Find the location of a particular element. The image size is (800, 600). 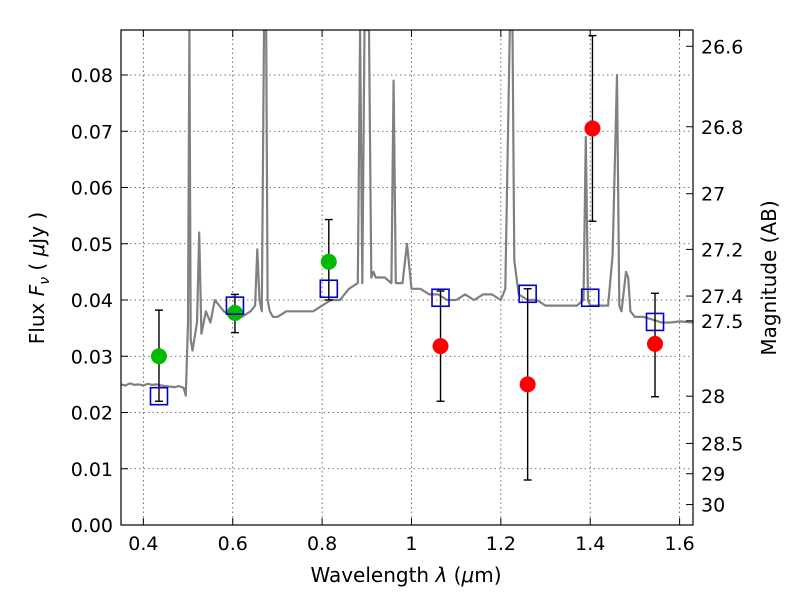

x-tick-label: 1 is located at coordinates (411, 544).